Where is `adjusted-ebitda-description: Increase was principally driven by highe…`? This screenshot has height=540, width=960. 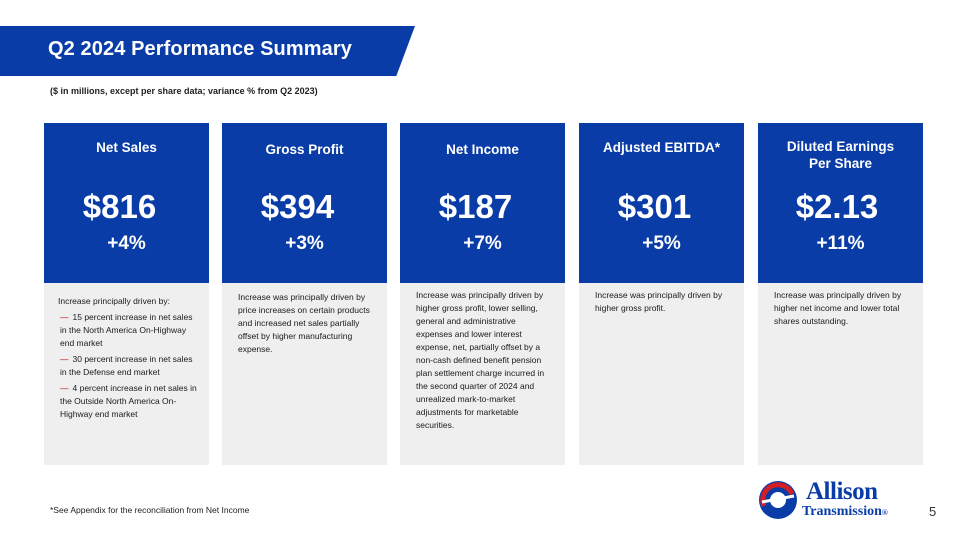
adjusted-ebitda-description: Increase was principally driven by highe… is located at coordinates (661, 374).